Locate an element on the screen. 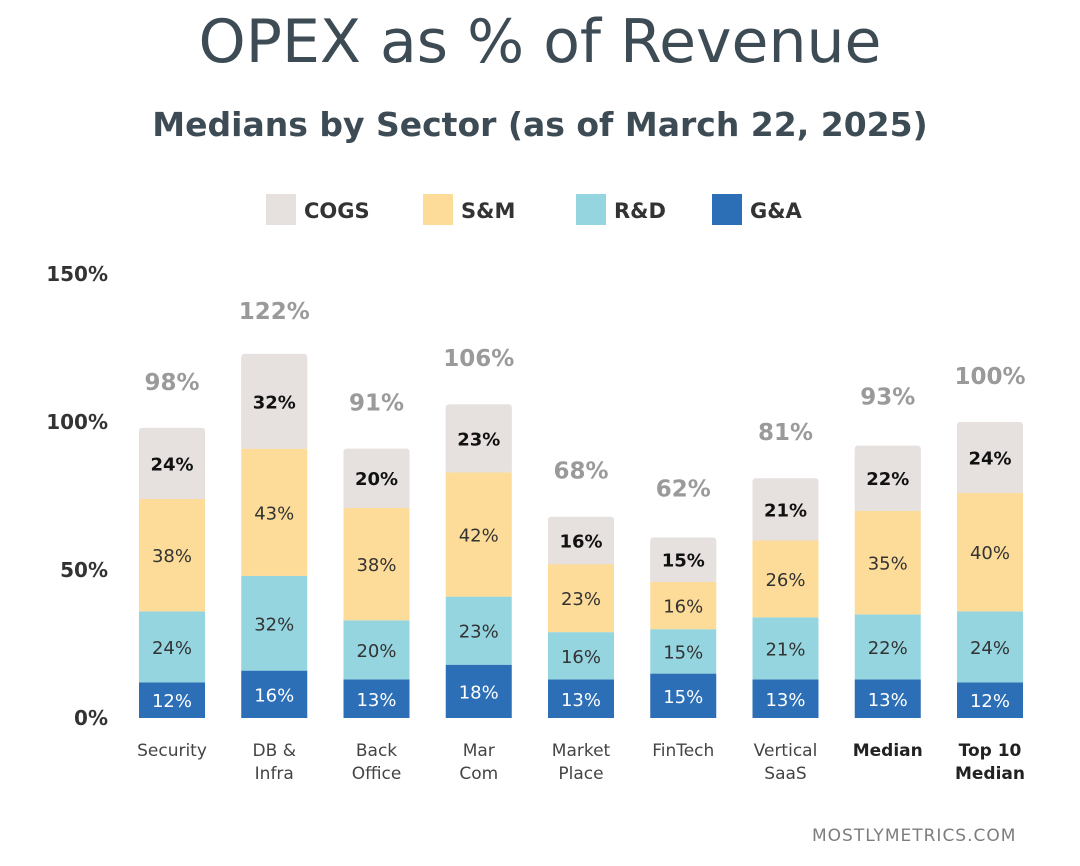  x-tick-label: SaaS is located at coordinates (785, 774).